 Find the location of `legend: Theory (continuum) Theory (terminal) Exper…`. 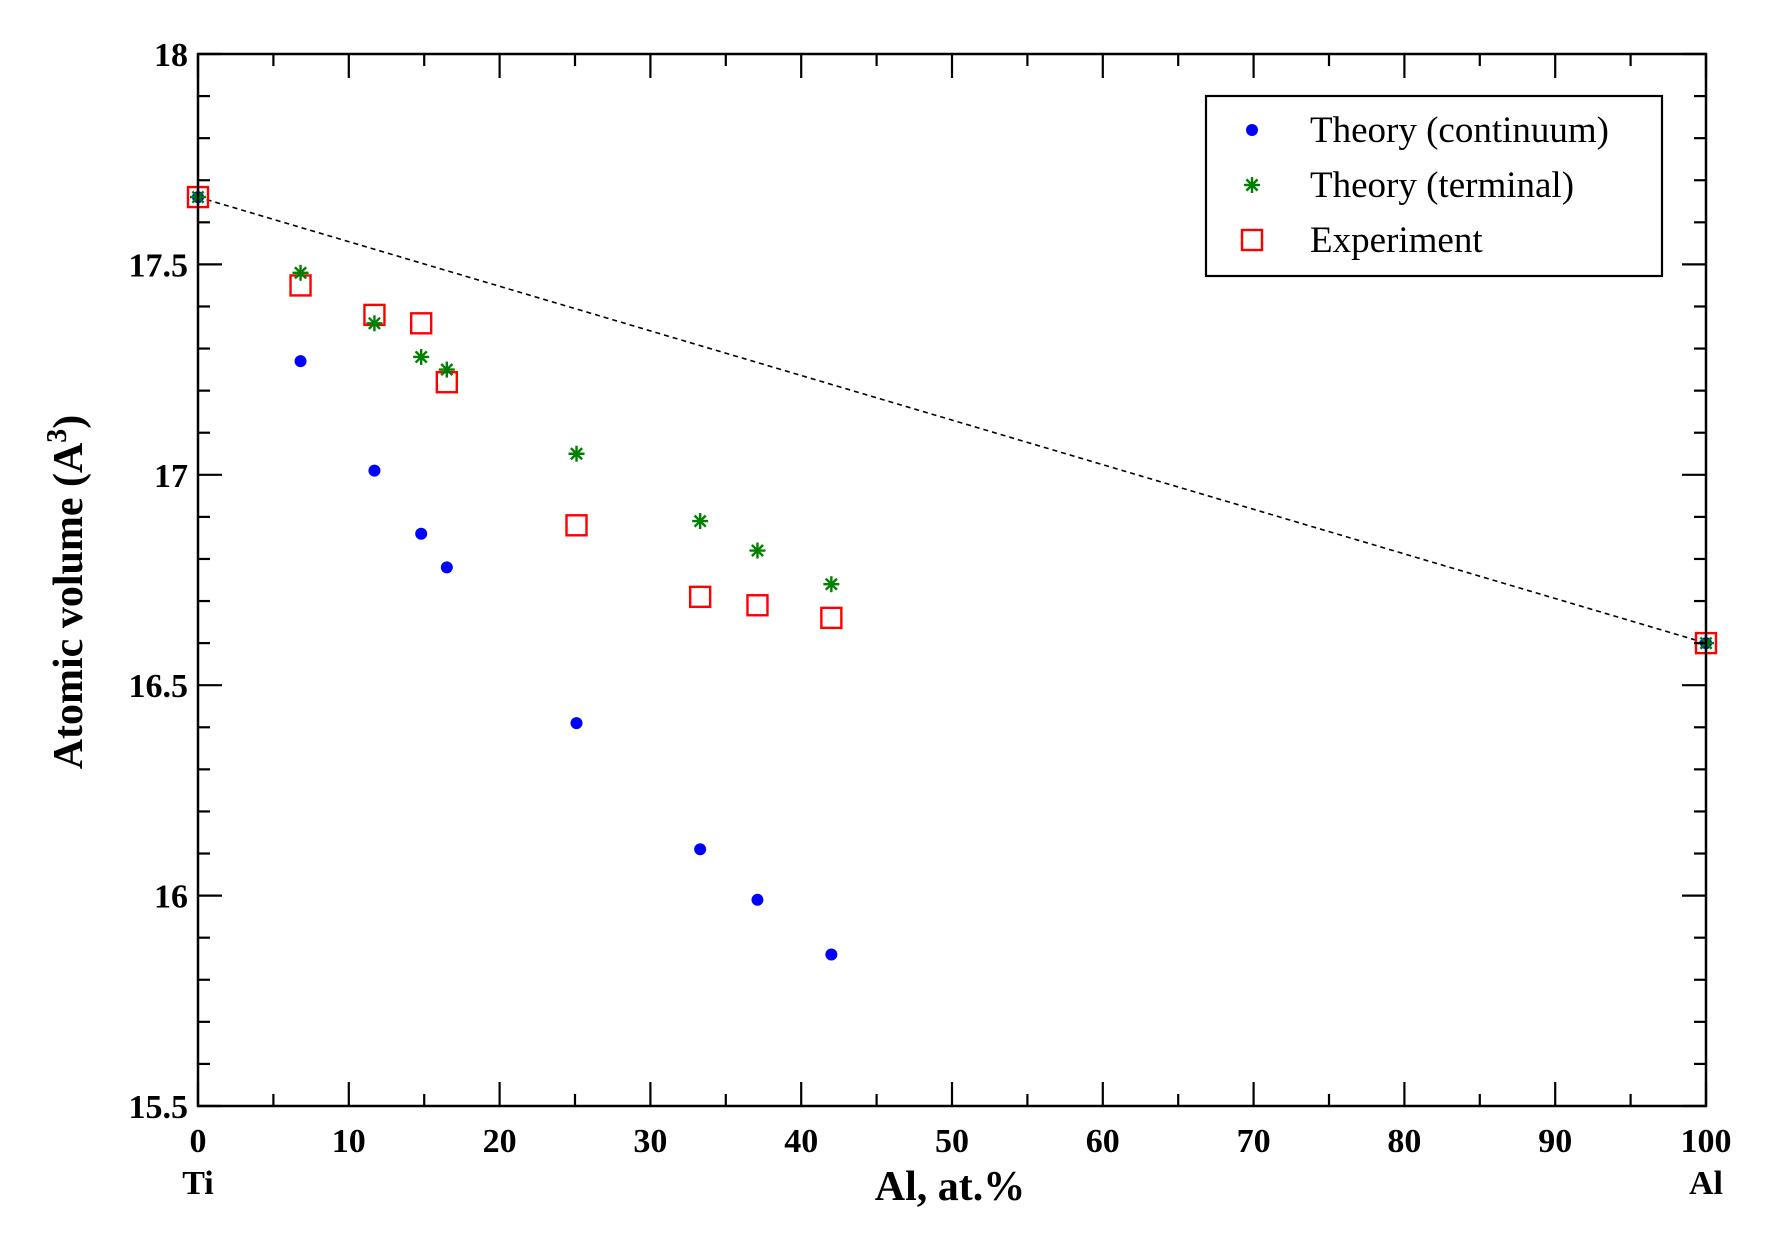

legend: Theory (continuum) Theory (terminal) Exper… is located at coordinates (1434, 186).